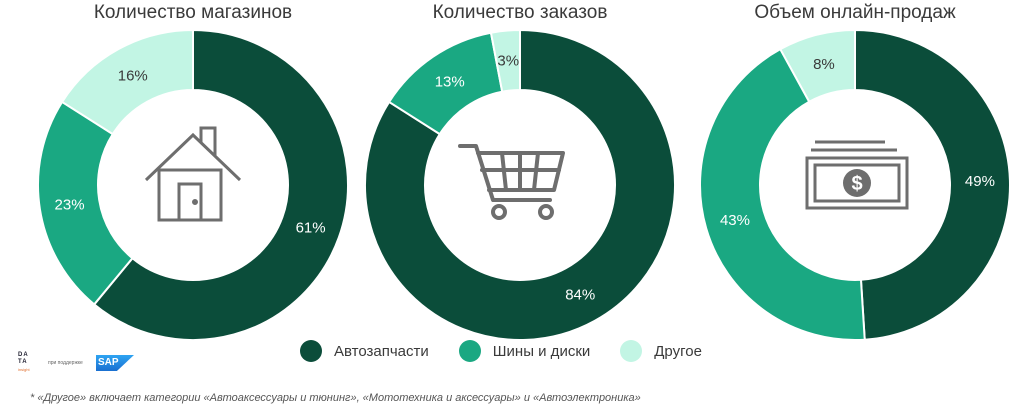 This screenshot has width=1024, height=418. I want to click on slice-value-label: 43%, so click(735, 220).